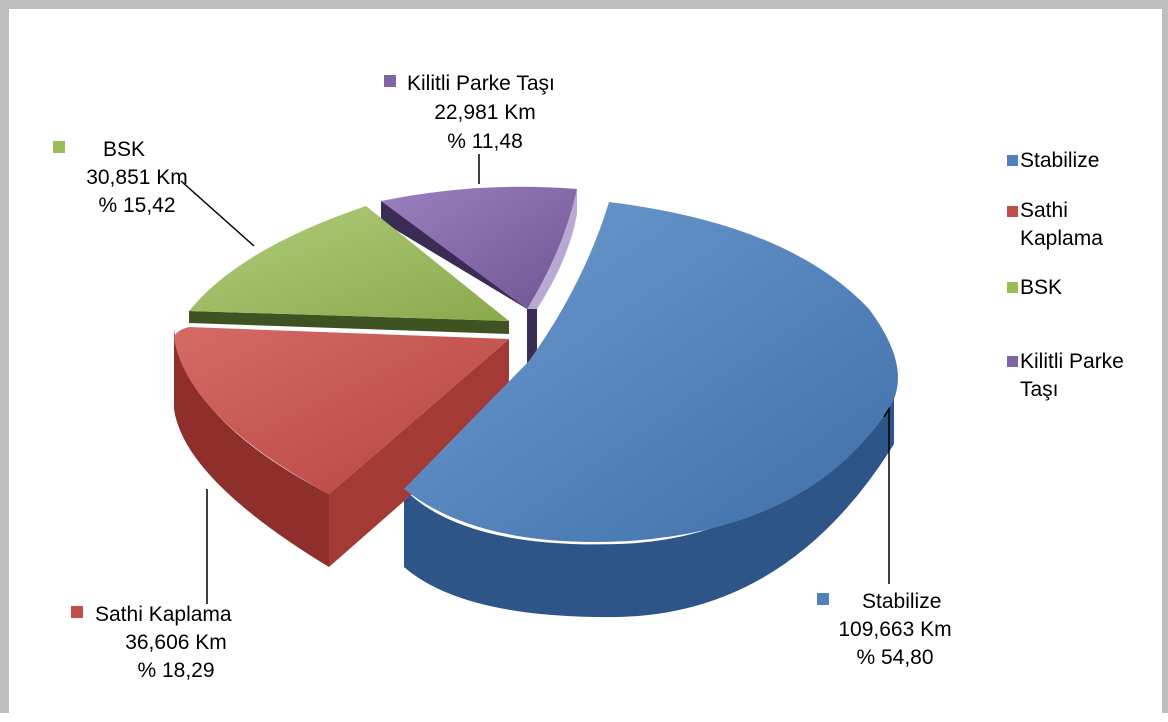  I want to click on sathi-label-percent: % 18,29, so click(175, 670).